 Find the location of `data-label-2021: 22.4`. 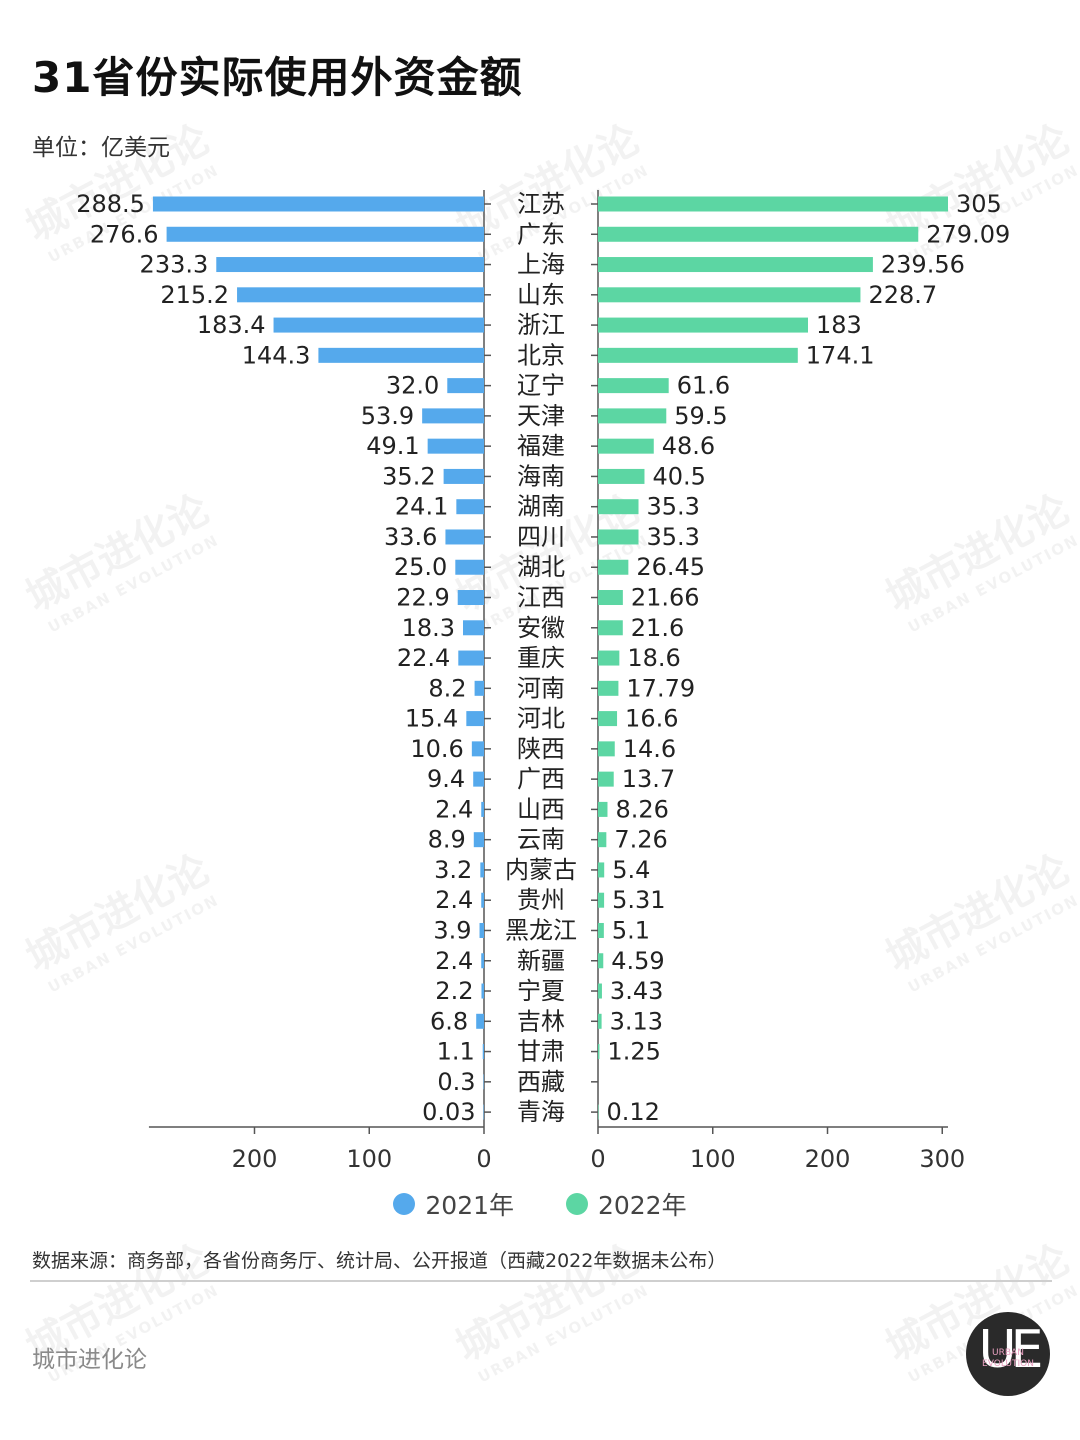

data-label-2021: 22.4 is located at coordinates (423, 658).